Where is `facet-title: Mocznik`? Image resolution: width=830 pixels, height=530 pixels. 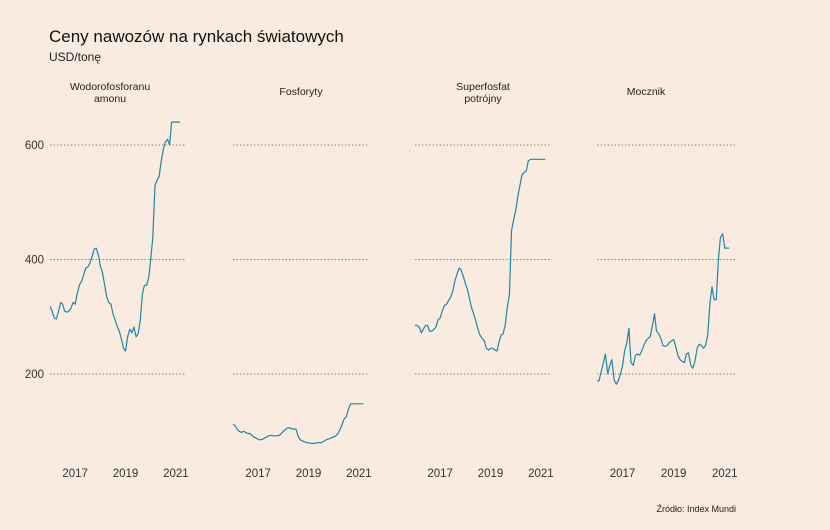 facet-title: Mocznik is located at coordinates (646, 92).